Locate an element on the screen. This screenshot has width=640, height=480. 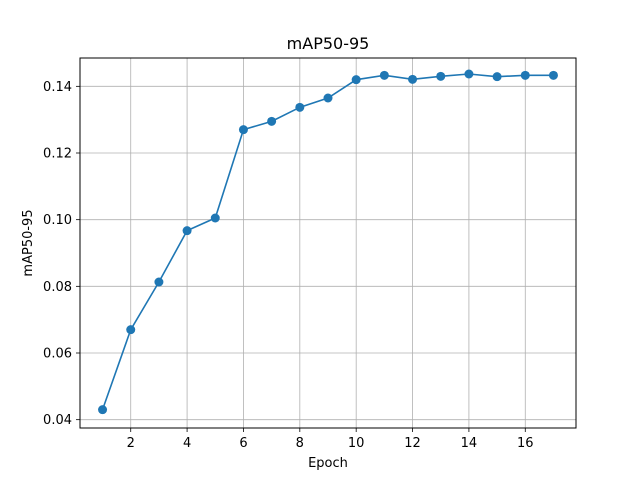
x-tick-label: 12 is located at coordinates (412, 443).